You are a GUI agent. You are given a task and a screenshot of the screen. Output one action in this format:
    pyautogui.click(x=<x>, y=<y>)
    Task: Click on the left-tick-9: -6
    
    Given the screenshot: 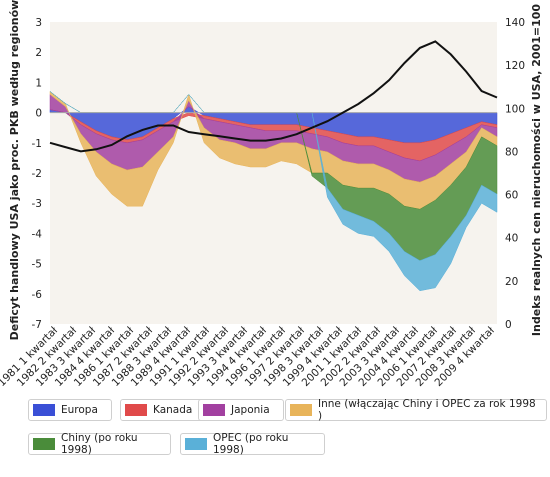 What is the action you would take?
    pyautogui.click(x=37, y=295)
    